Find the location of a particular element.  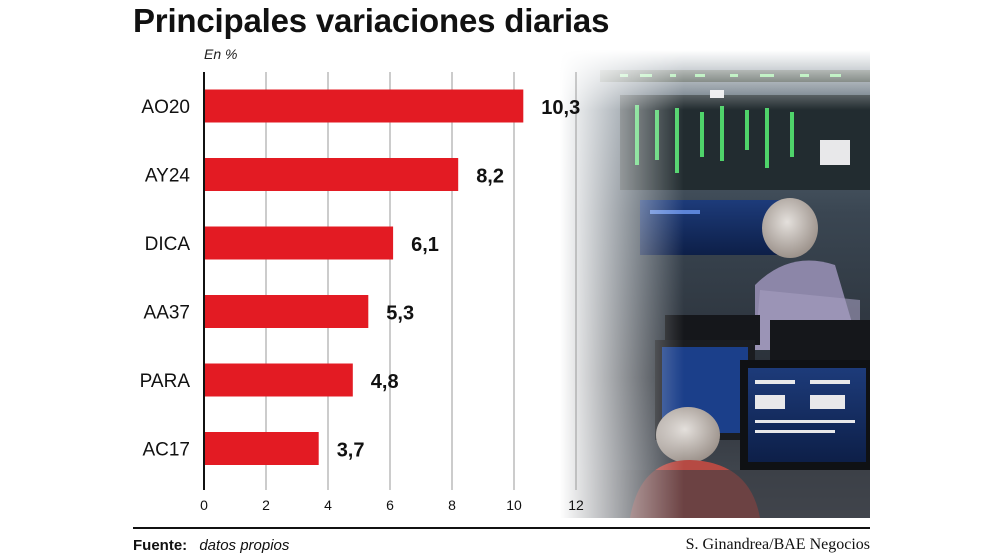

x-tick-label: 12 is located at coordinates (576, 505).